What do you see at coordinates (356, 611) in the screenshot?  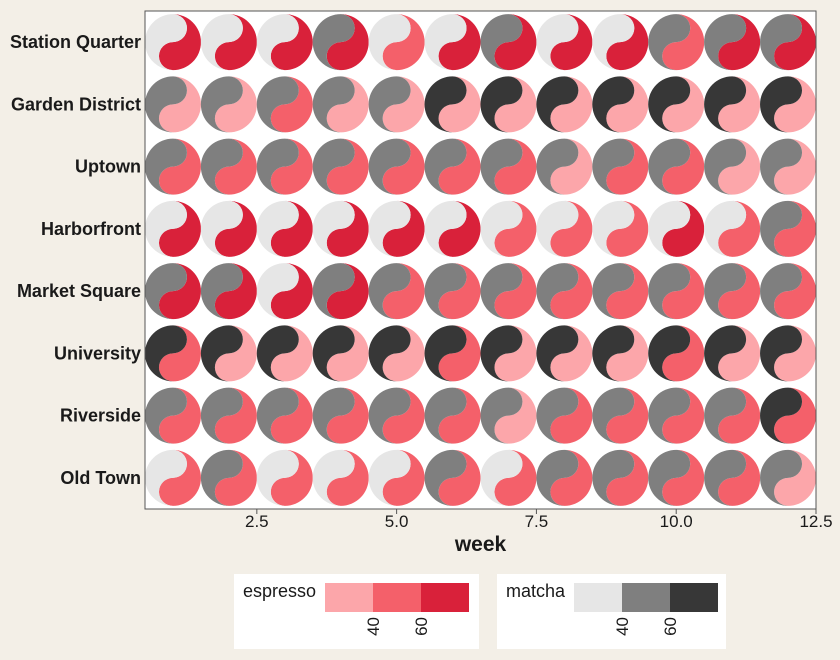 I see `legend-espresso: espresso 40 60` at bounding box center [356, 611].